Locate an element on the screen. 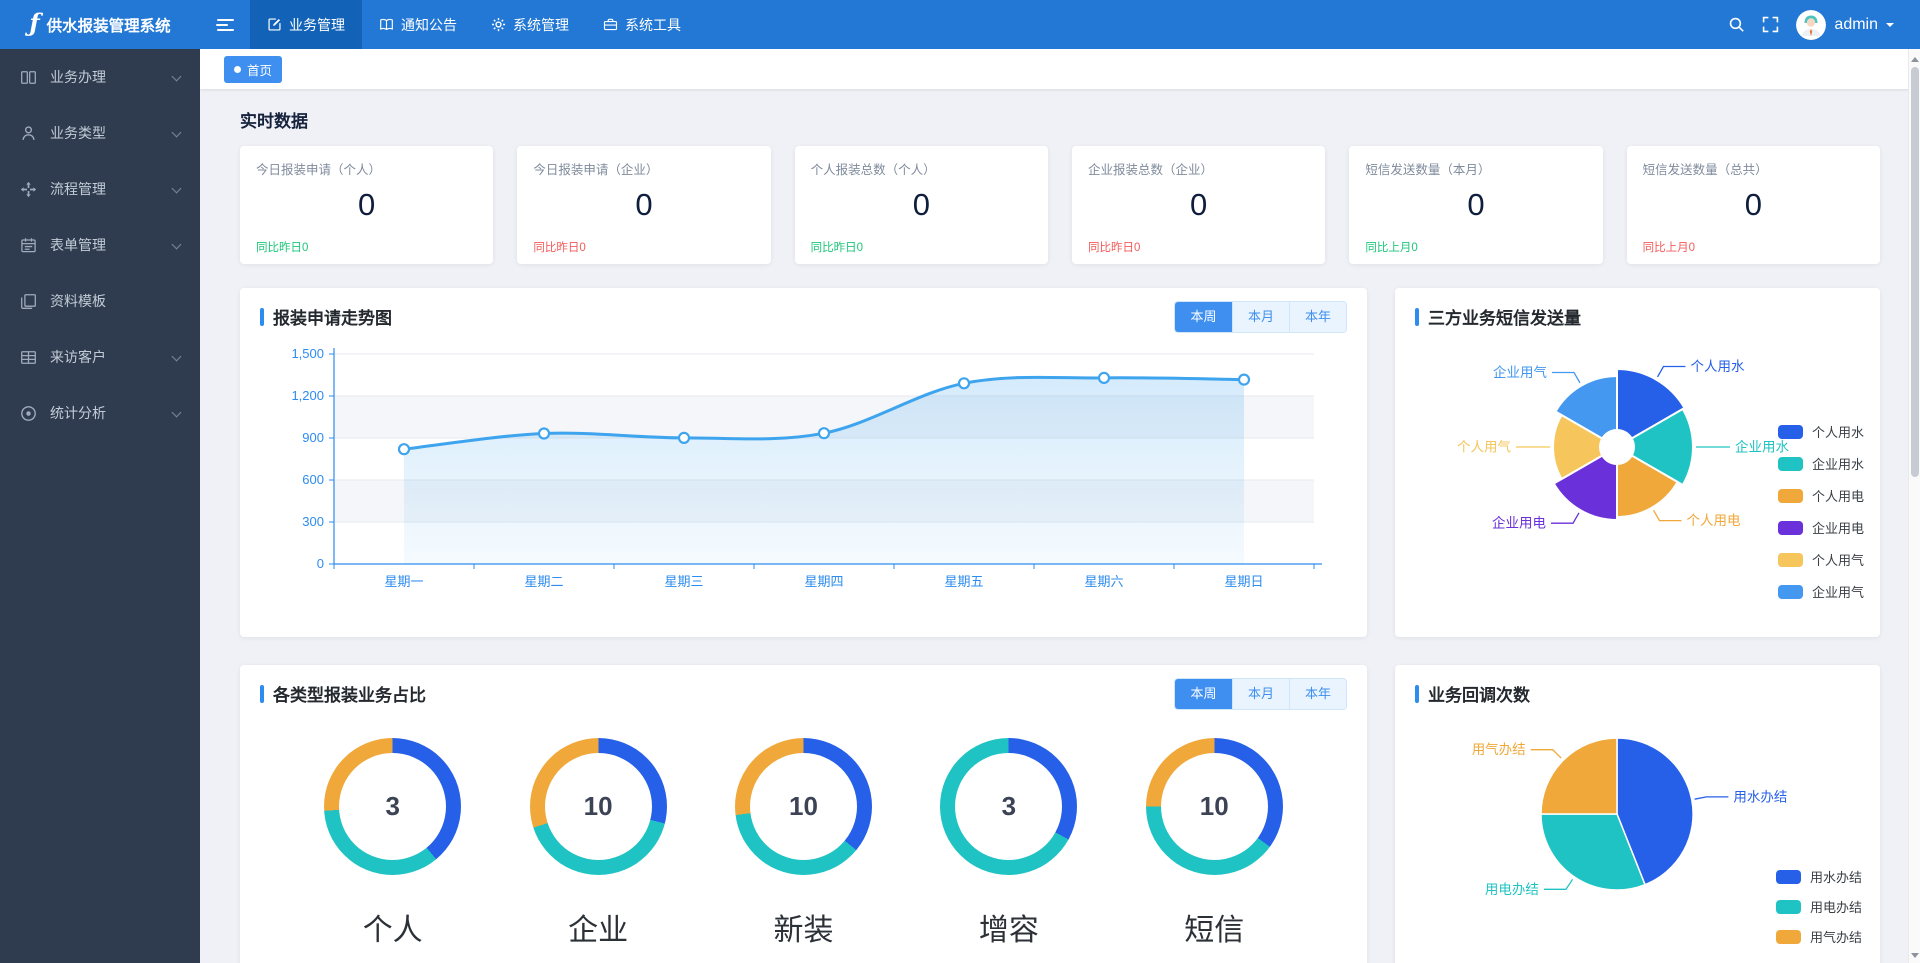  template-icon is located at coordinates (28, 301).